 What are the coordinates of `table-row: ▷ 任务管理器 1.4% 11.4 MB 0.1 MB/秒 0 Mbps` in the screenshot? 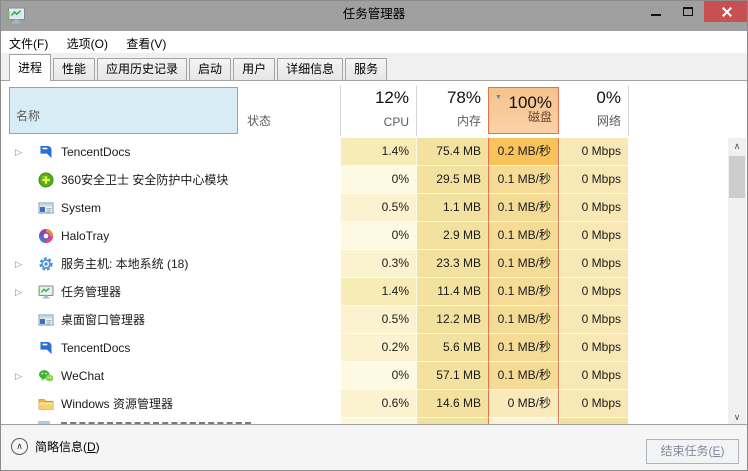 It's located at (364, 292).